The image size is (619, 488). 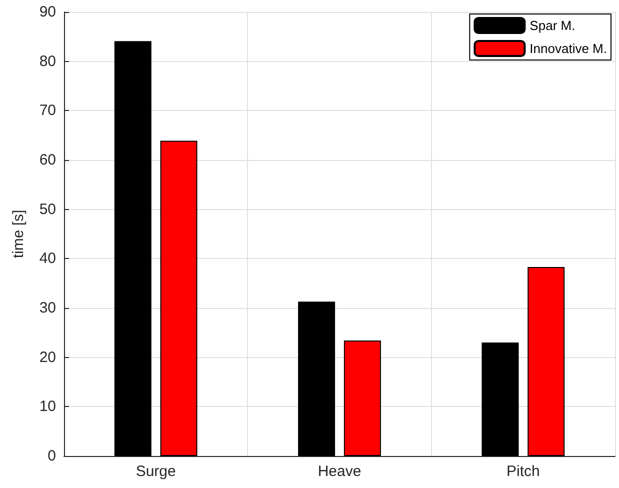 What do you see at coordinates (340, 471) in the screenshot?
I see `x-tick-label: Heave` at bounding box center [340, 471].